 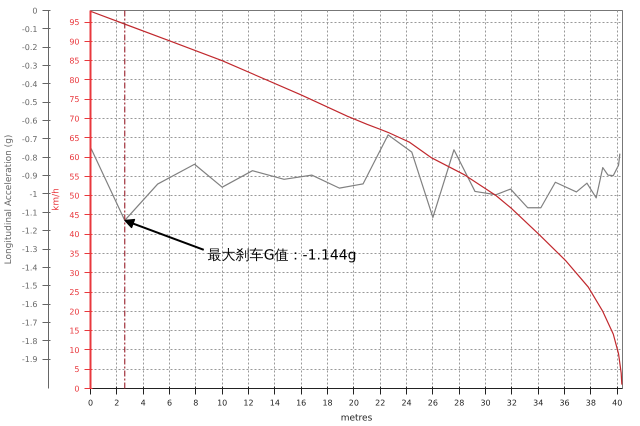 I want to click on y2-tick-label: 65, so click(x=74, y=138).